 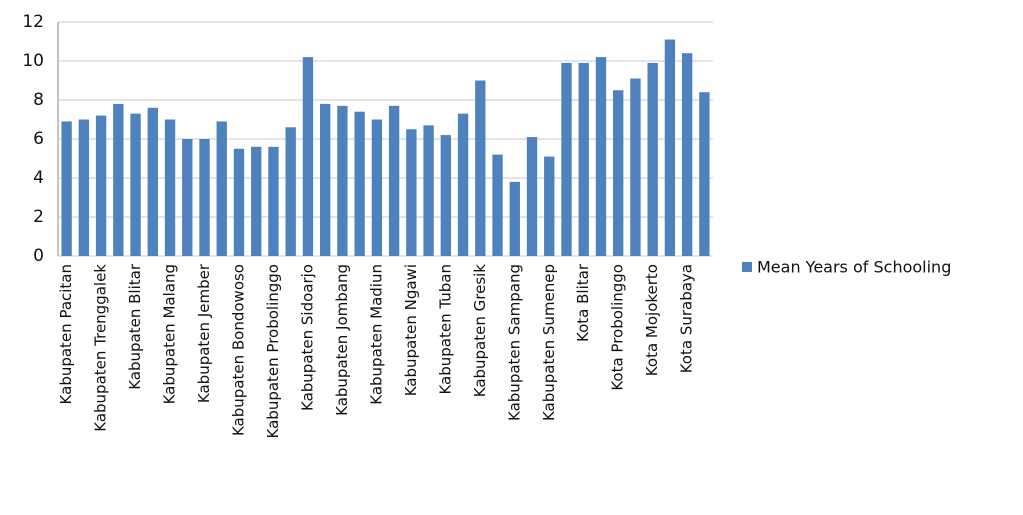 What do you see at coordinates (652, 320) in the screenshot?
I see `x-tick-label: Kota Mojokerto` at bounding box center [652, 320].